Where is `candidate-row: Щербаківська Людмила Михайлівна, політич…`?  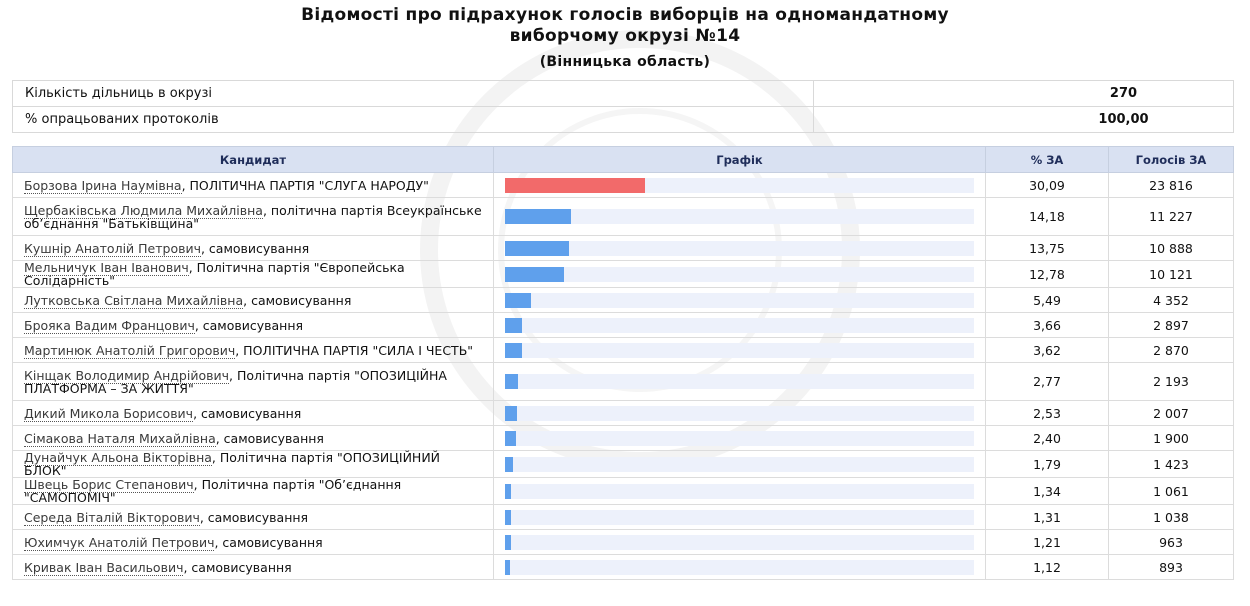 candidate-row: Щербаківська Людмила Михайлівна, політич… is located at coordinates (623, 216).